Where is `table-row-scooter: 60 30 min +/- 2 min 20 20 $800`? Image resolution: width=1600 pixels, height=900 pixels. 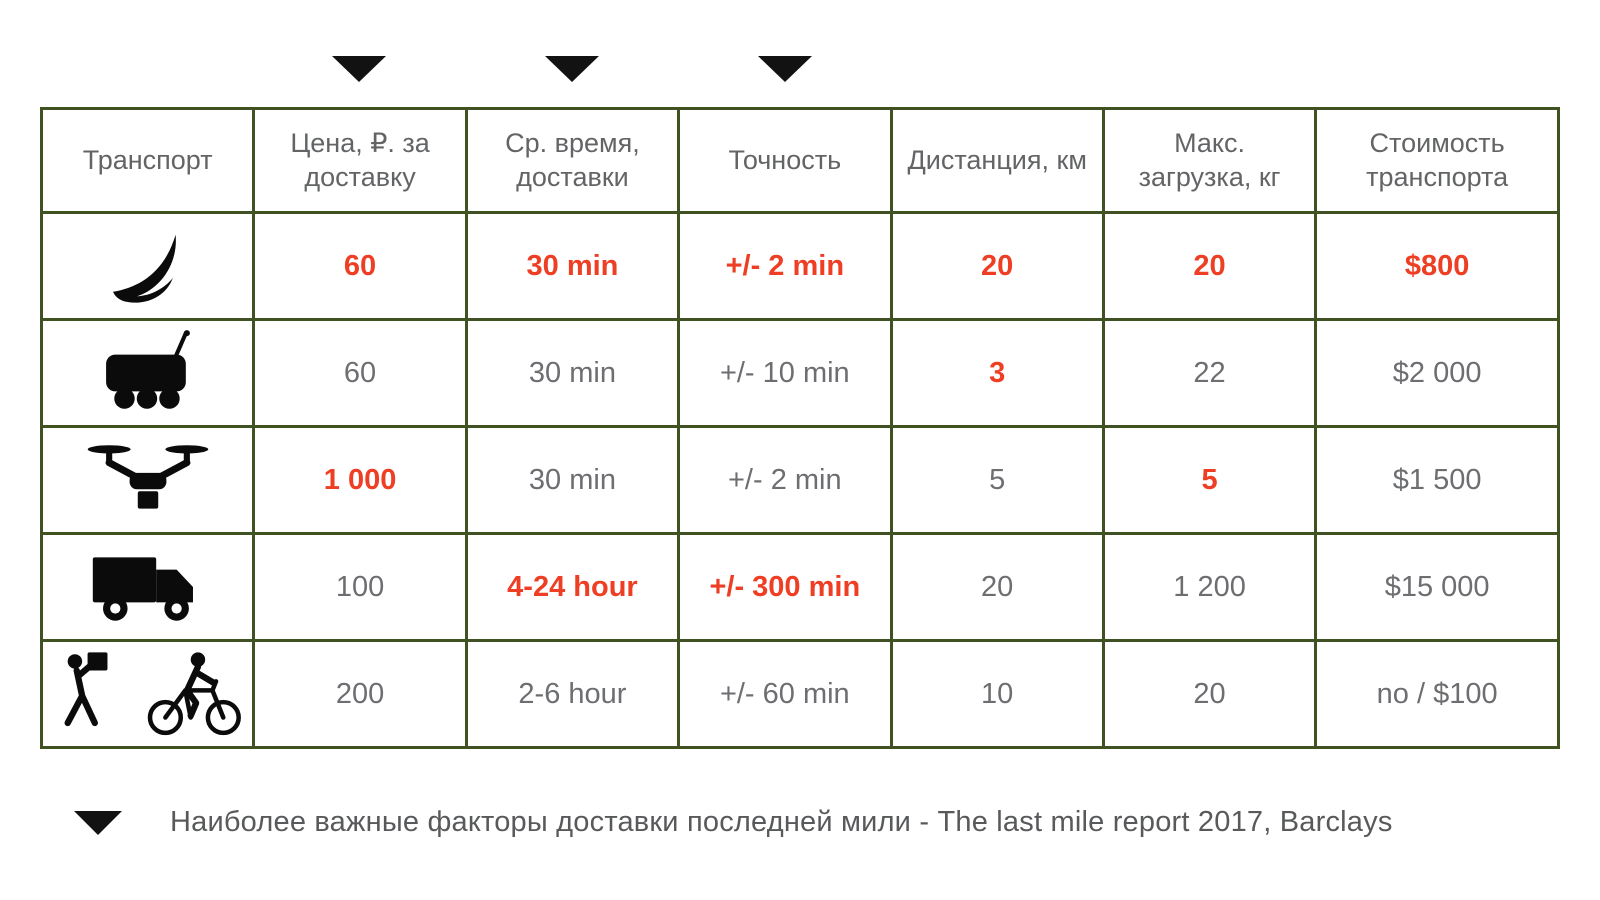 table-row-scooter: 60 30 min +/- 2 min 20 20 $800 is located at coordinates (799, 266).